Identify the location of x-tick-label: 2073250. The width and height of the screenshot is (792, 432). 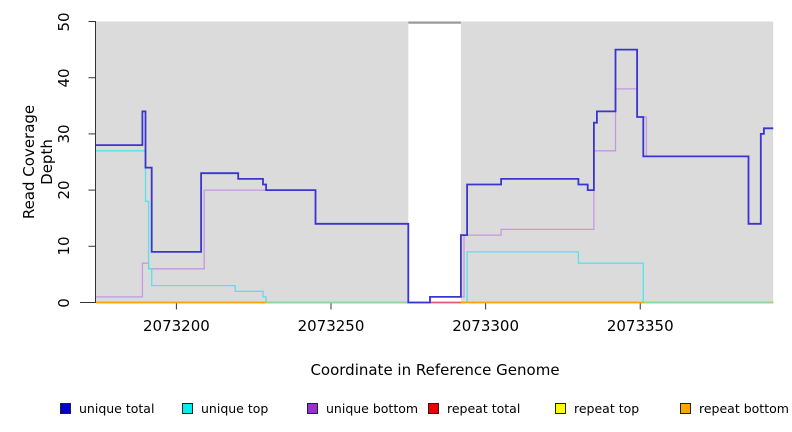
(331, 326).